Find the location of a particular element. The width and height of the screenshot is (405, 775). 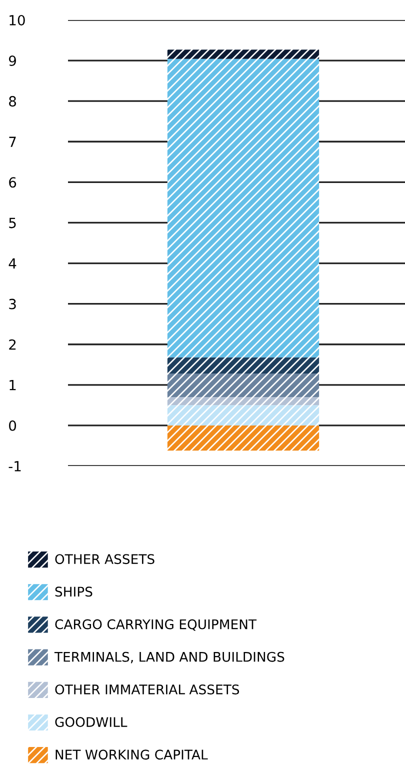

y-tick-label: 7 is located at coordinates (12, 141).